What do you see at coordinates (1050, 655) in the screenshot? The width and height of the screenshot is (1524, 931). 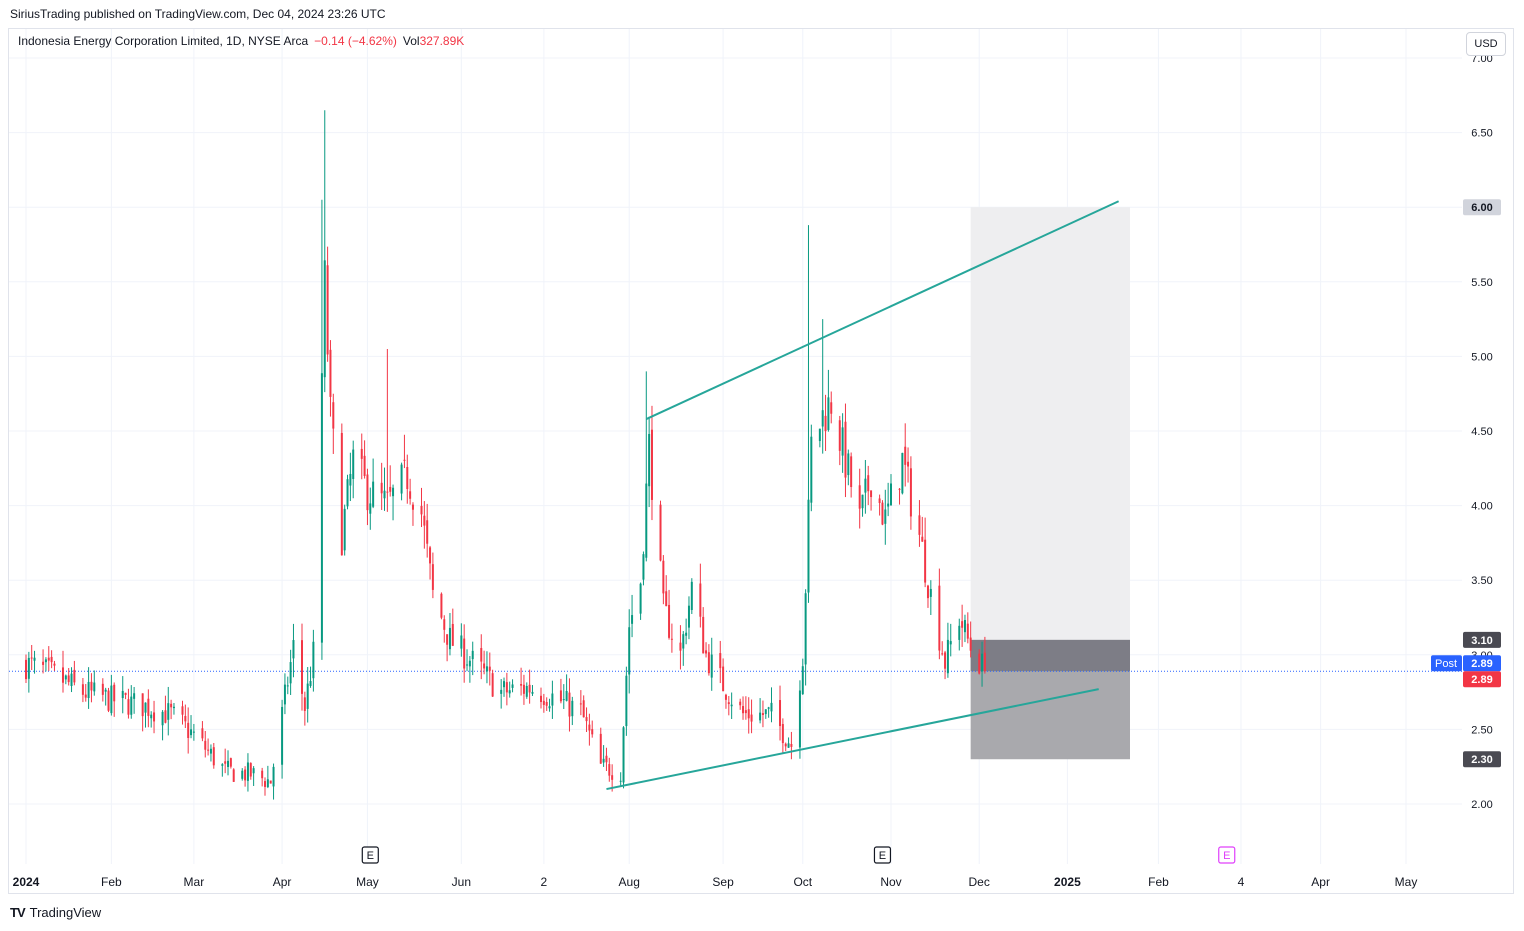 I see `entry-band` at bounding box center [1050, 655].